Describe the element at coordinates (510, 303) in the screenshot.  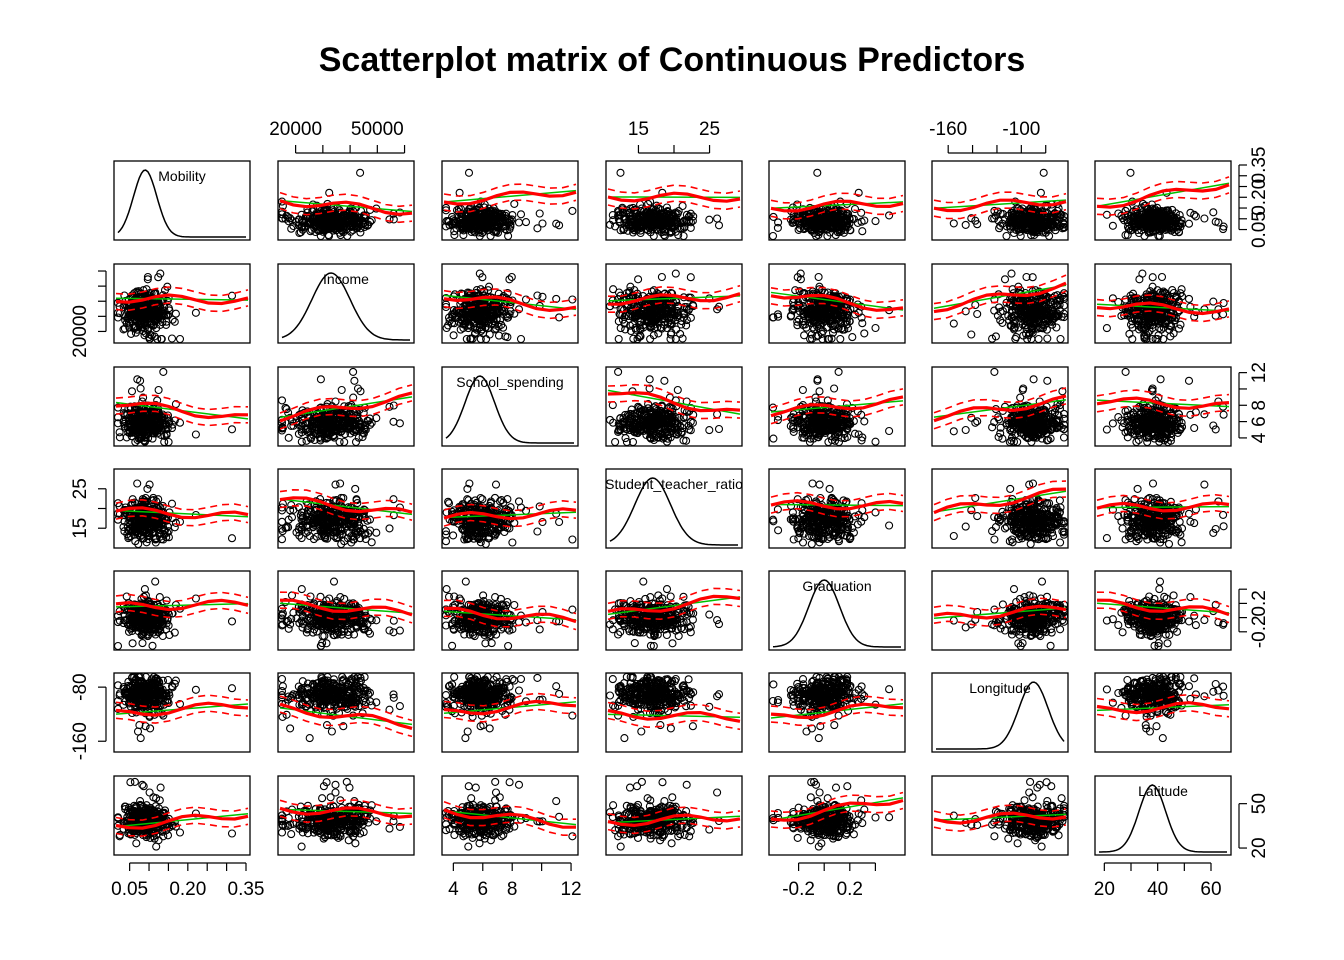
I see `panel-income-school_spending` at that location.